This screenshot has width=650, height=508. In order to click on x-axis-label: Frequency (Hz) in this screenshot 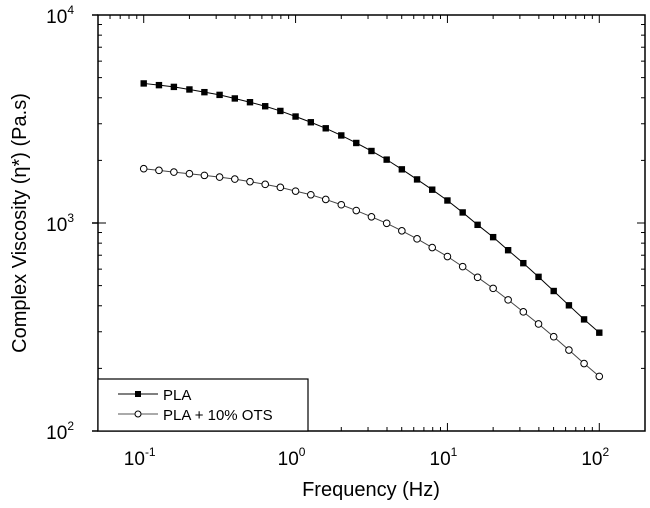, I will do `click(371, 490)`.